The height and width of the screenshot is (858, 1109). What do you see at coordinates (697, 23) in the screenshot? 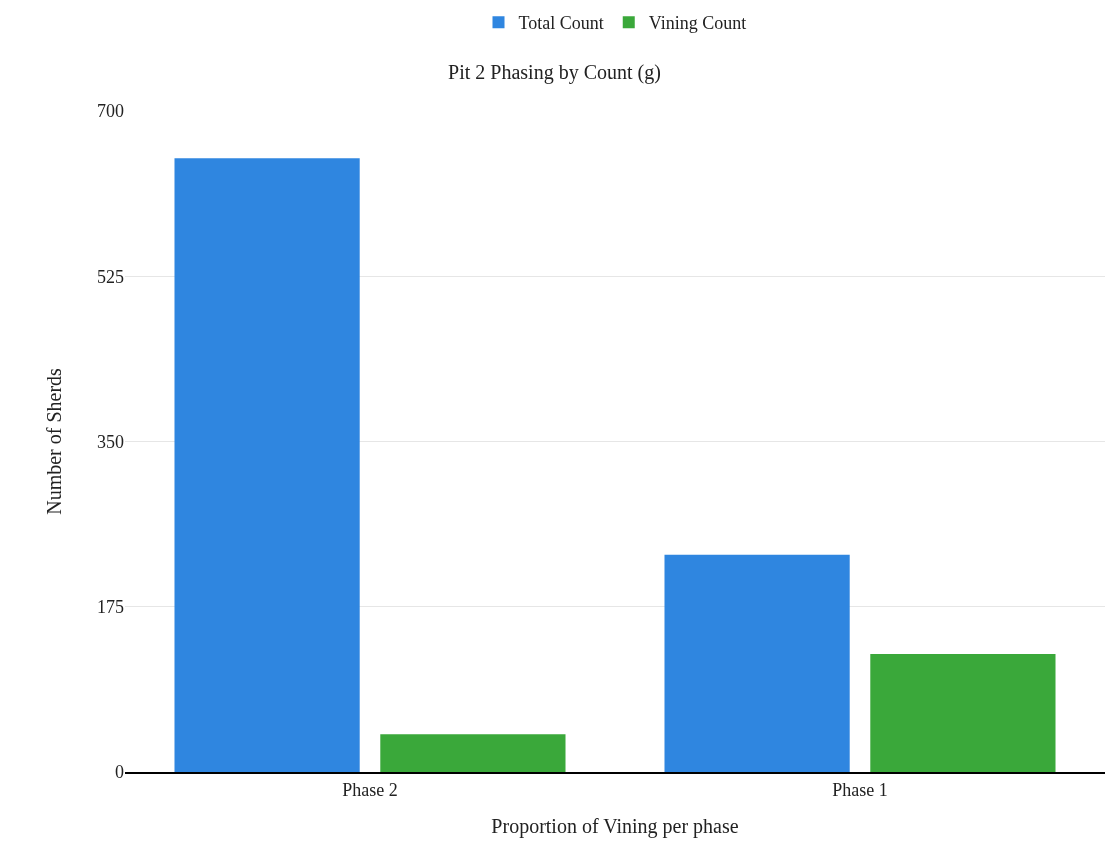
I see `legend-label: Vining Count` at bounding box center [697, 23].